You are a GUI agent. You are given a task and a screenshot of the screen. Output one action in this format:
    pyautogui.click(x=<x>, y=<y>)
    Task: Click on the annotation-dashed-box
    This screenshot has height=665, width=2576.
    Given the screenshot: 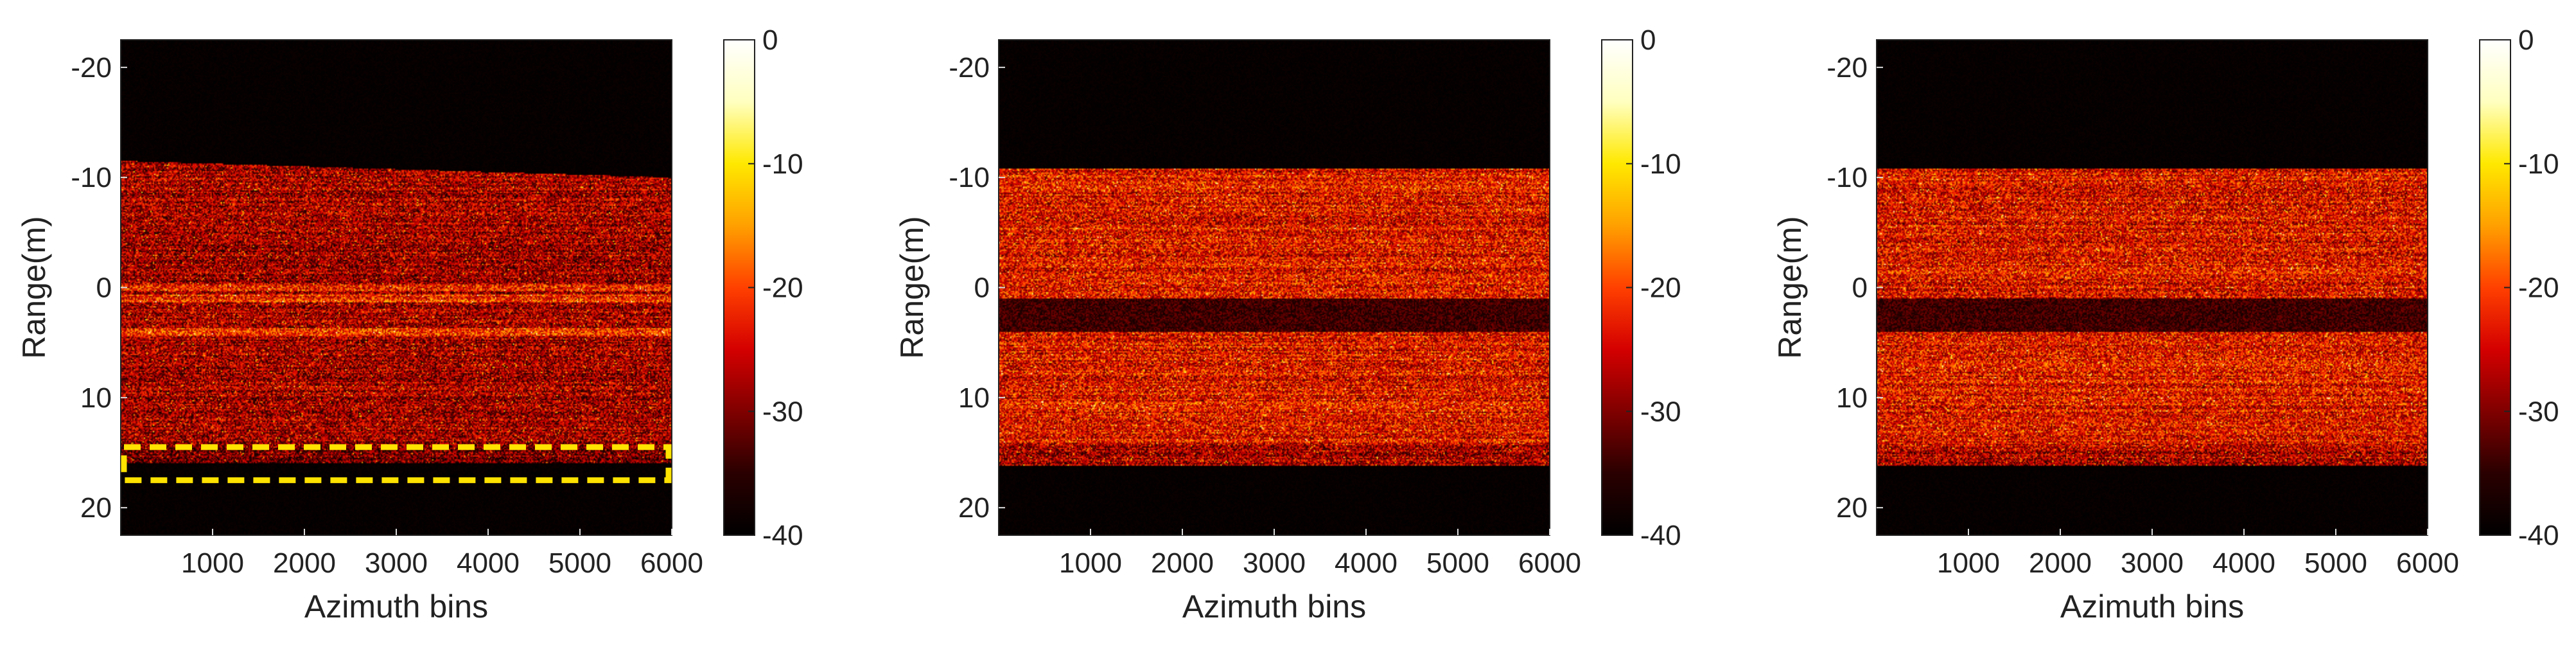 What is the action you would take?
    pyautogui.click(x=397, y=463)
    